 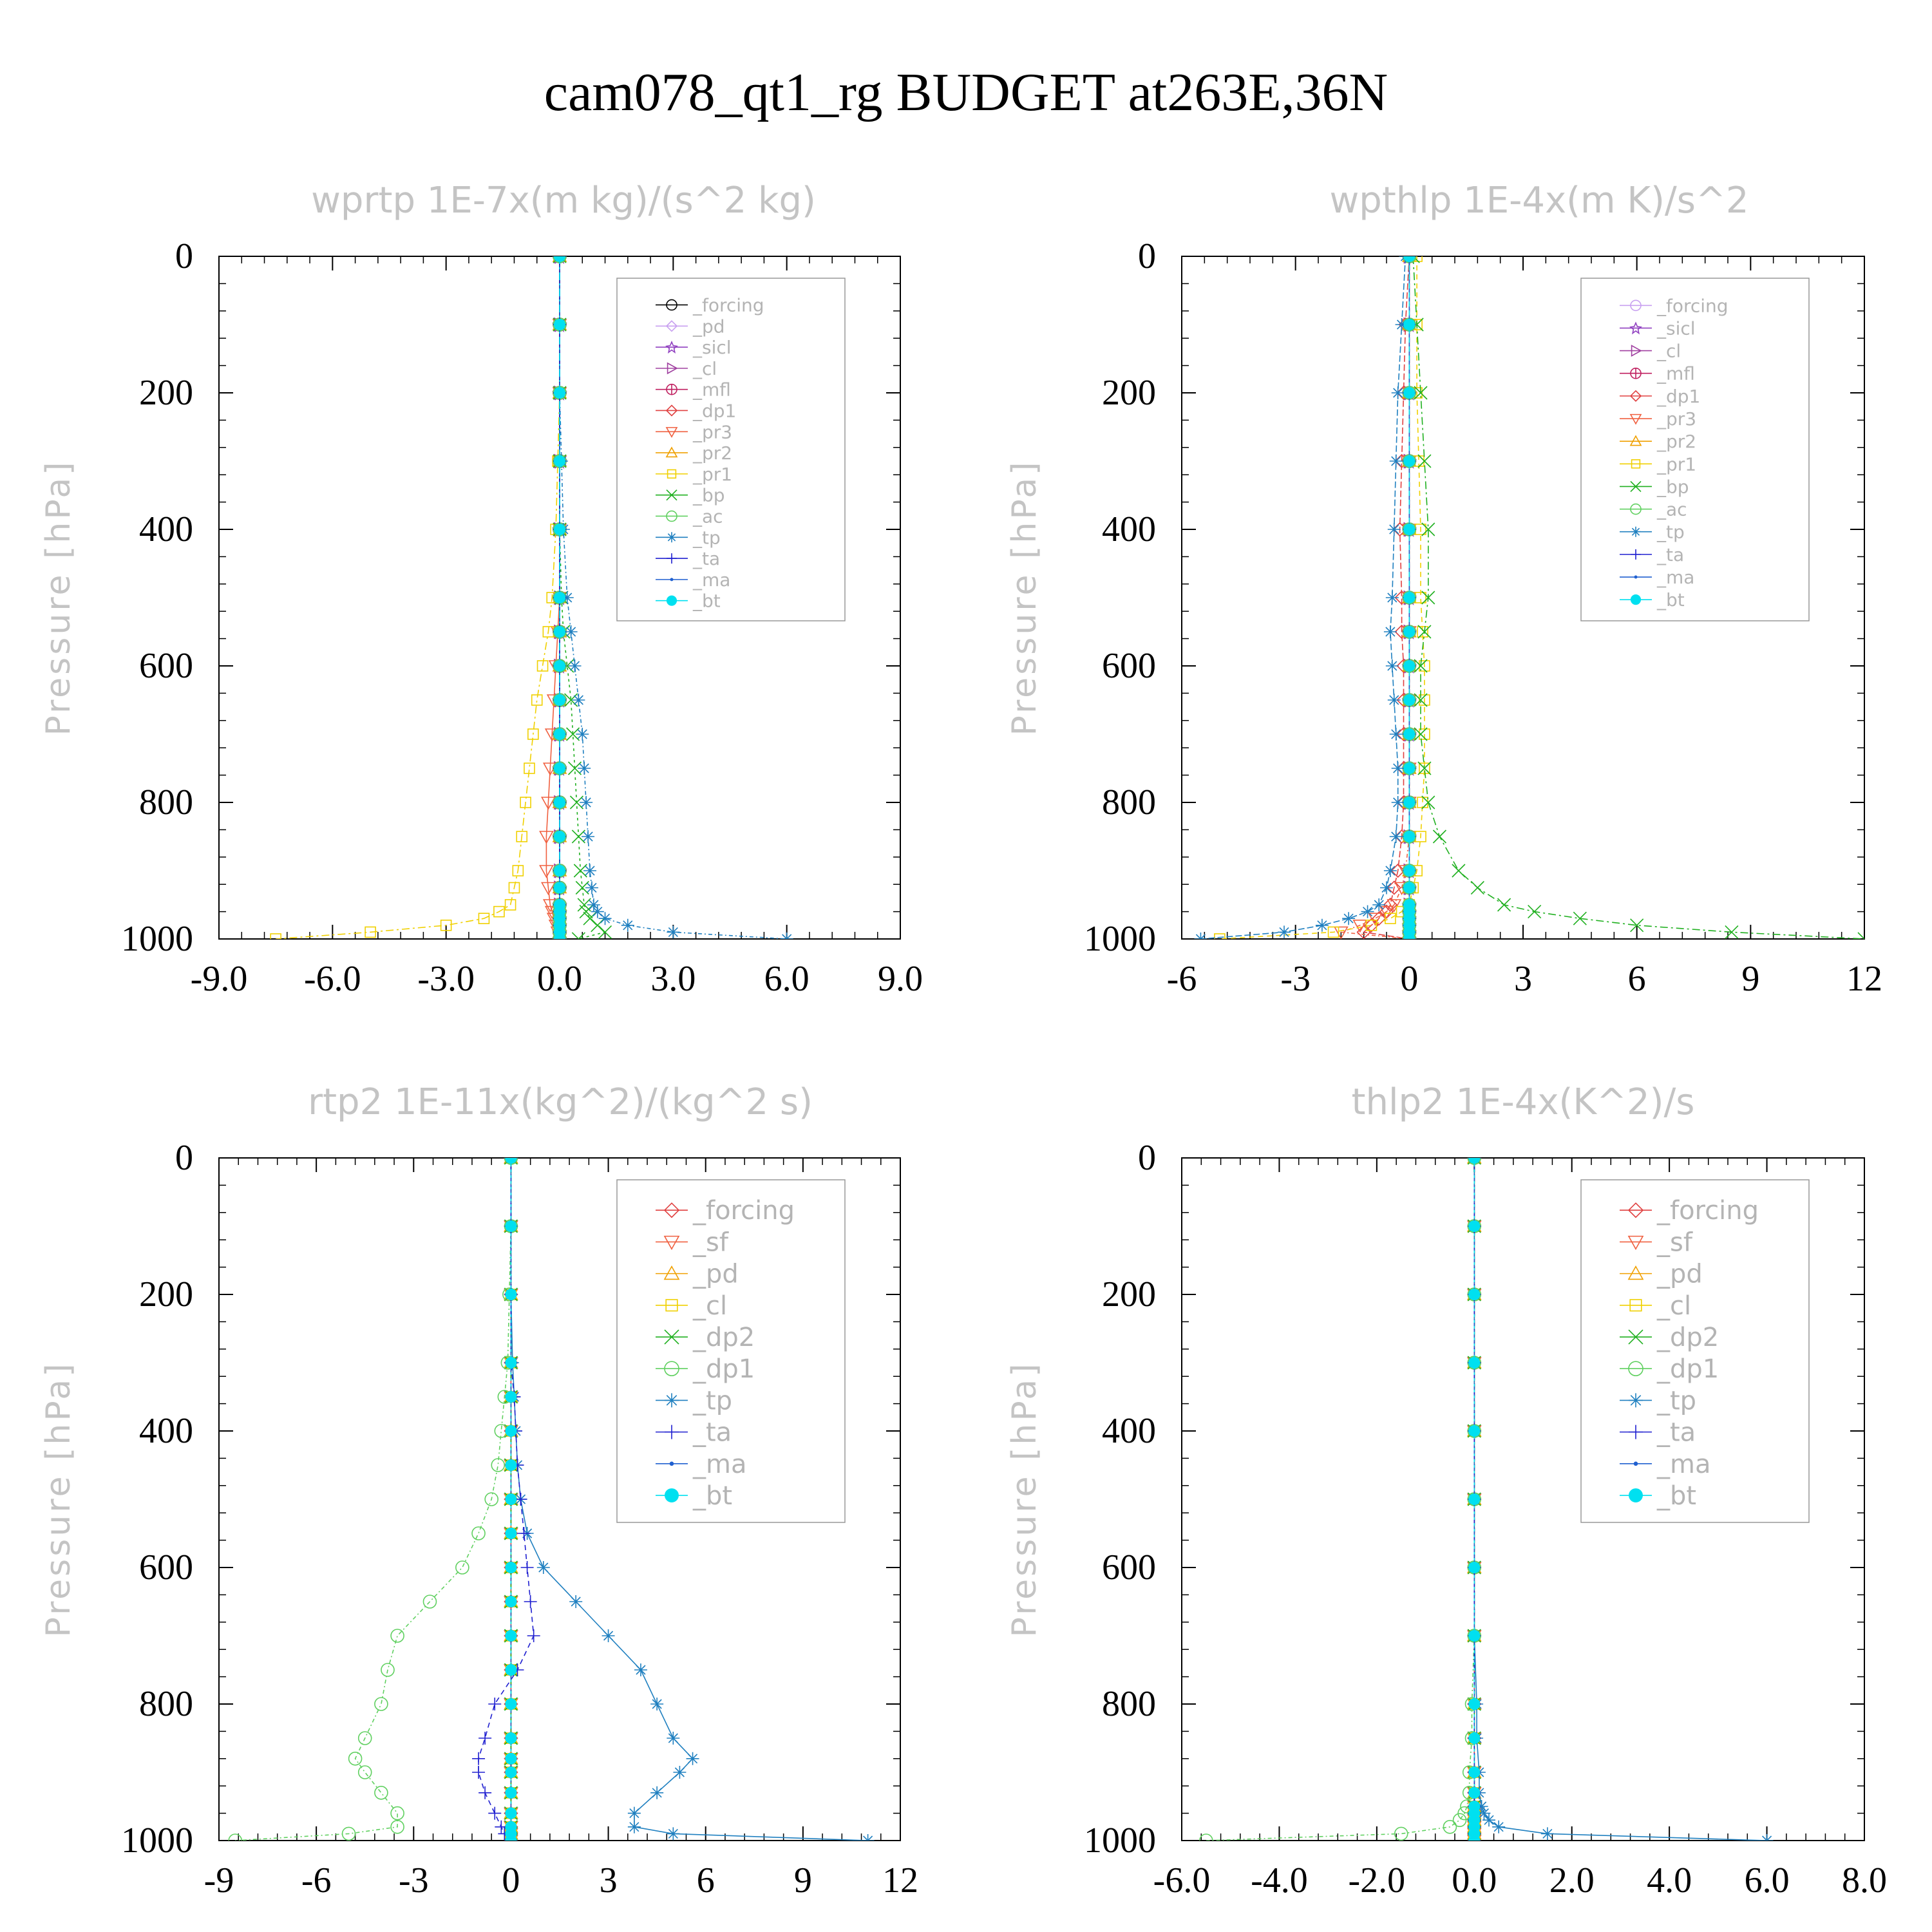 I want to click on legend-entry: _bt, so click(x=694, y=1496).